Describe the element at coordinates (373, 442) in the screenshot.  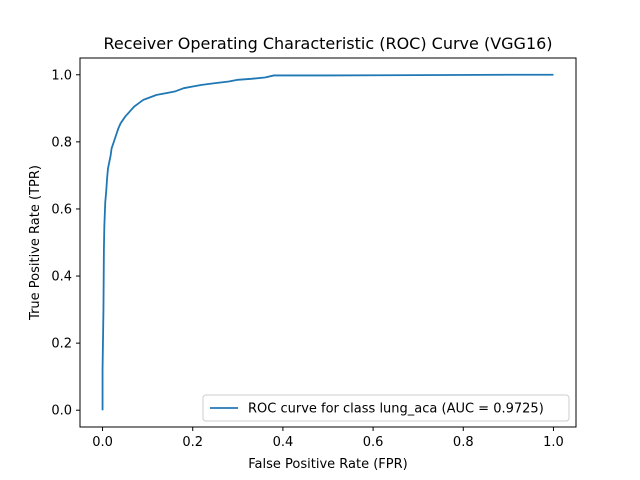
I see `x-tick-label: 0.6` at that location.